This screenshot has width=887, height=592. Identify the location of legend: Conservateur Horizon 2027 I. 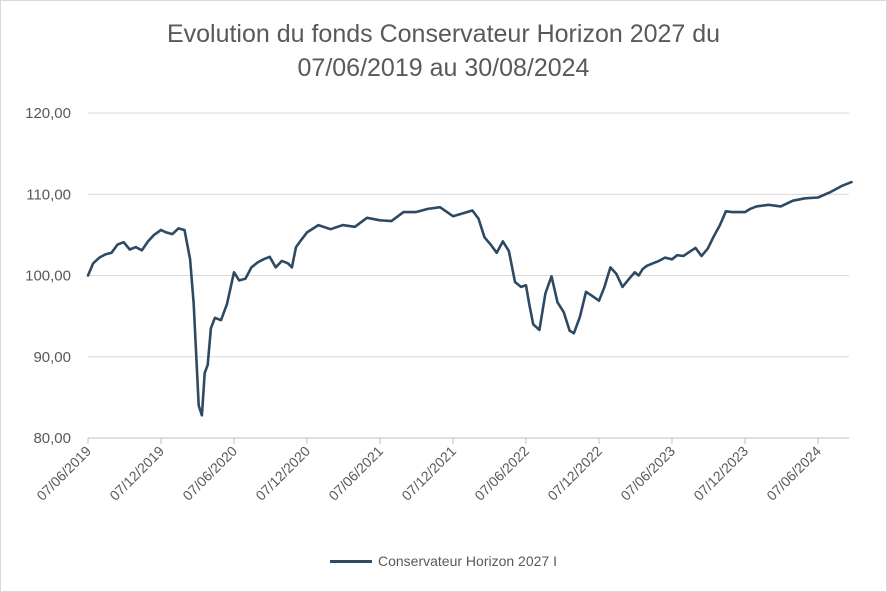
(443, 561).